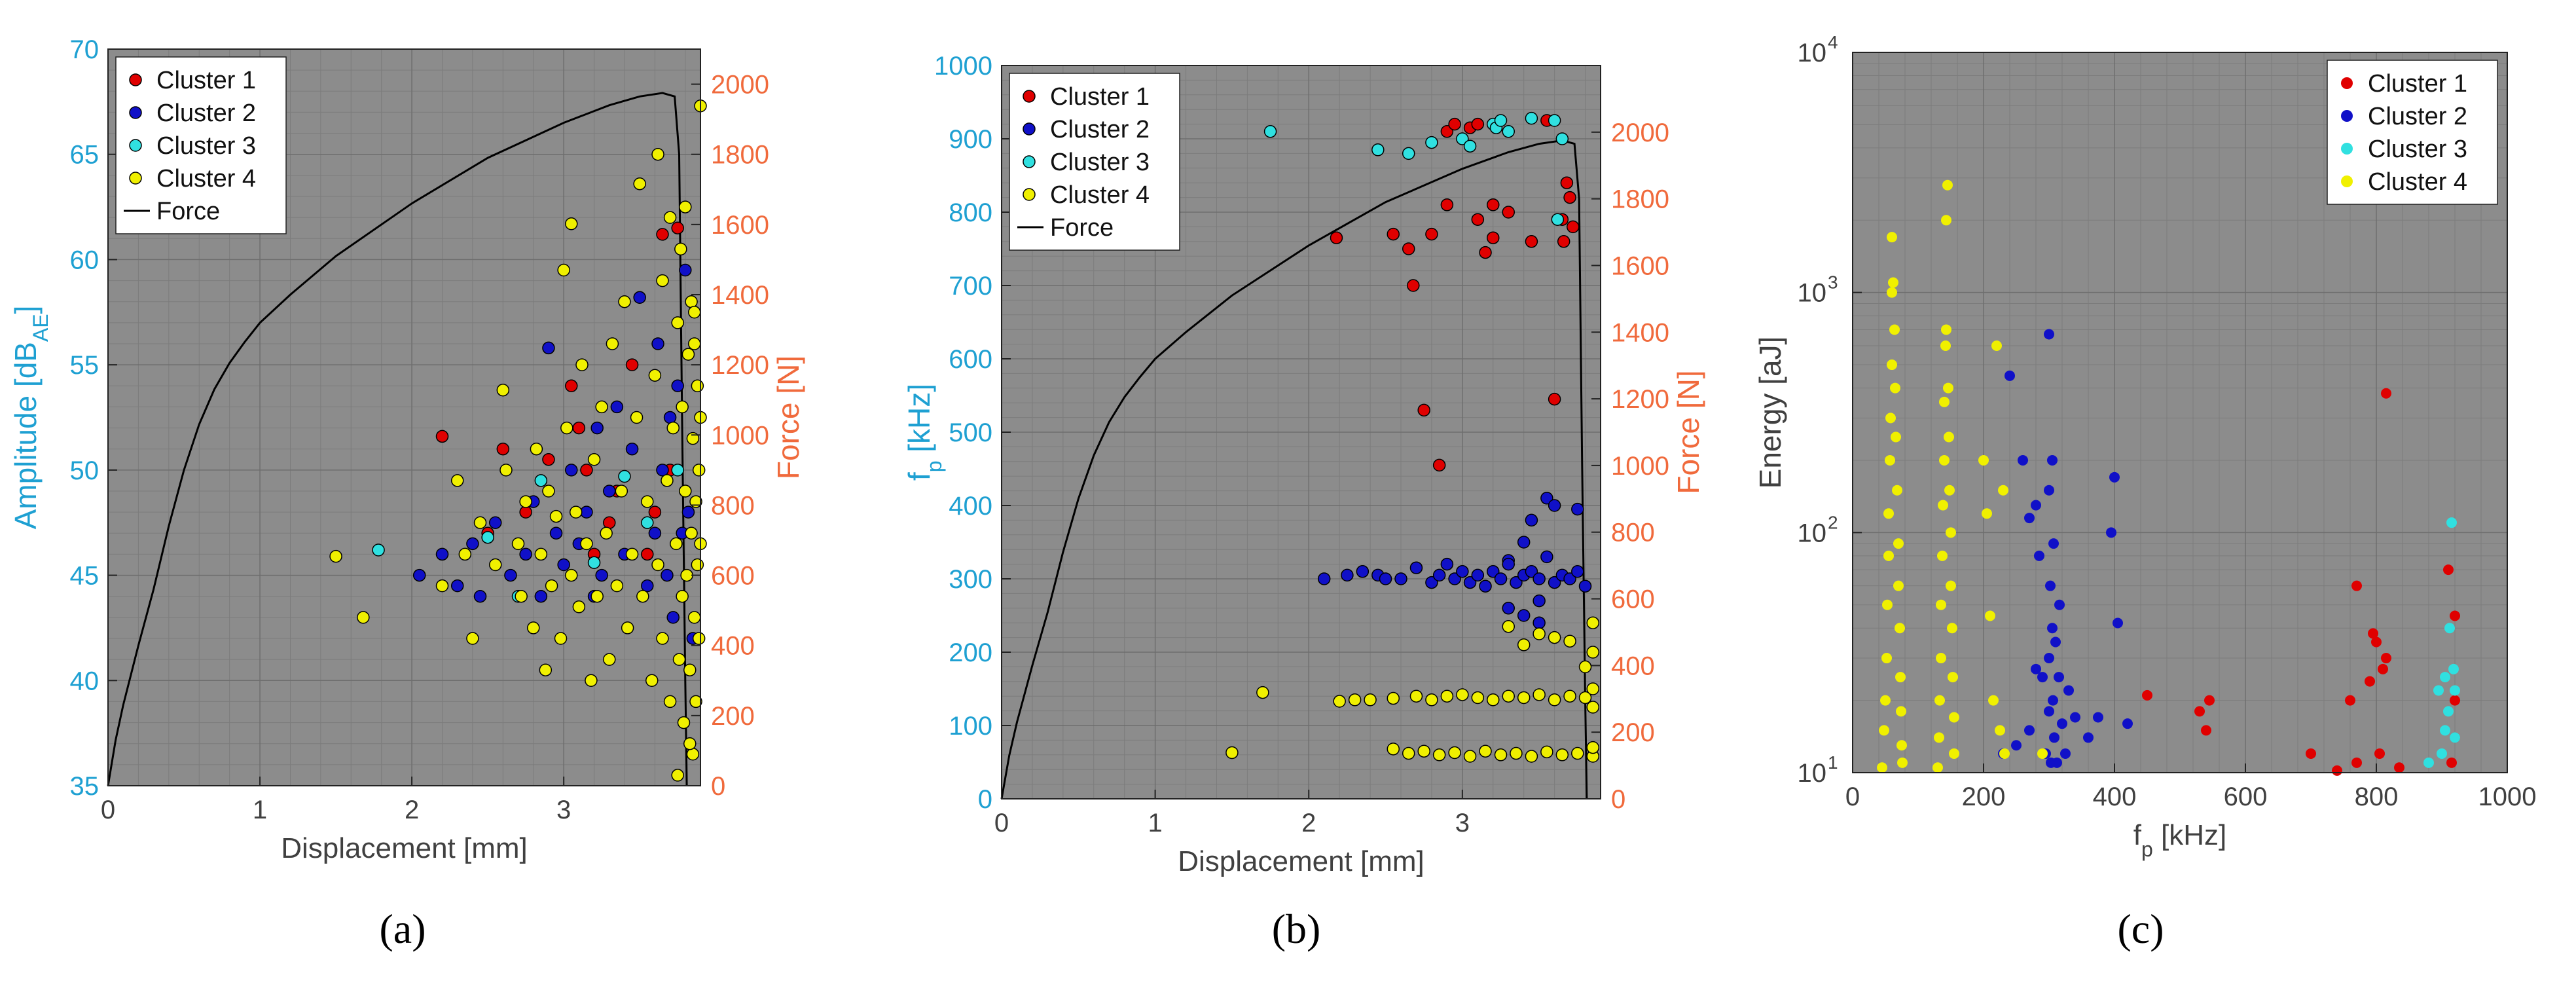 This screenshot has width=2576, height=992. What do you see at coordinates (1640, 199) in the screenshot?
I see `y2-tick-label: 1800` at bounding box center [1640, 199].